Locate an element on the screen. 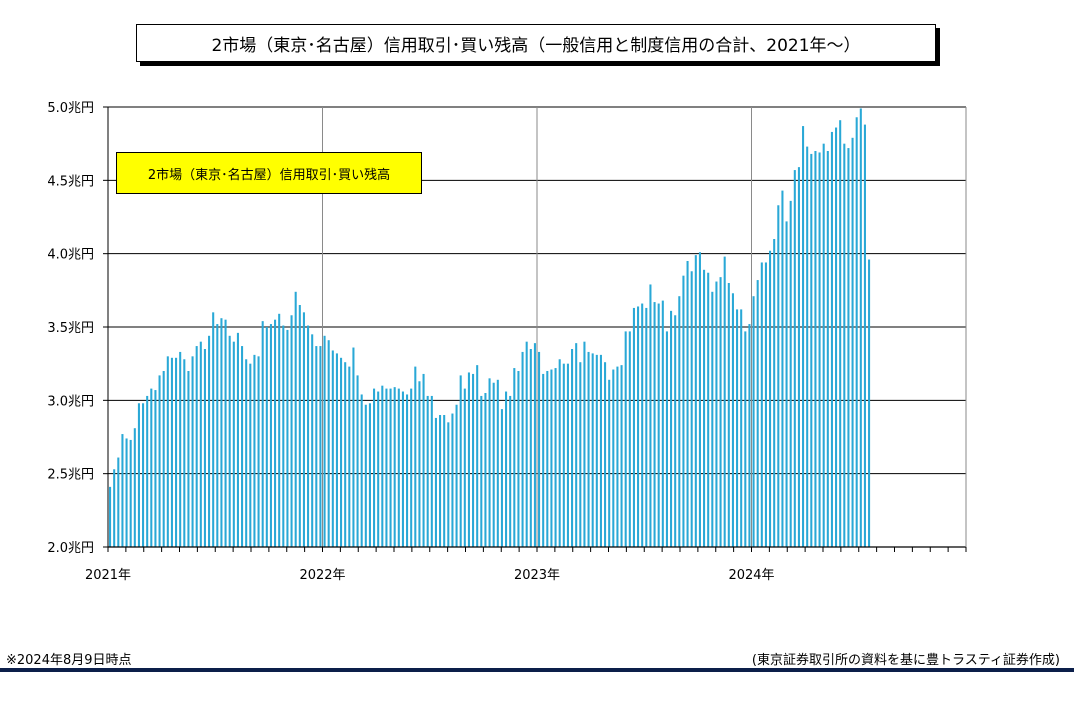  x-tick-label: 2021年 is located at coordinates (108, 575).